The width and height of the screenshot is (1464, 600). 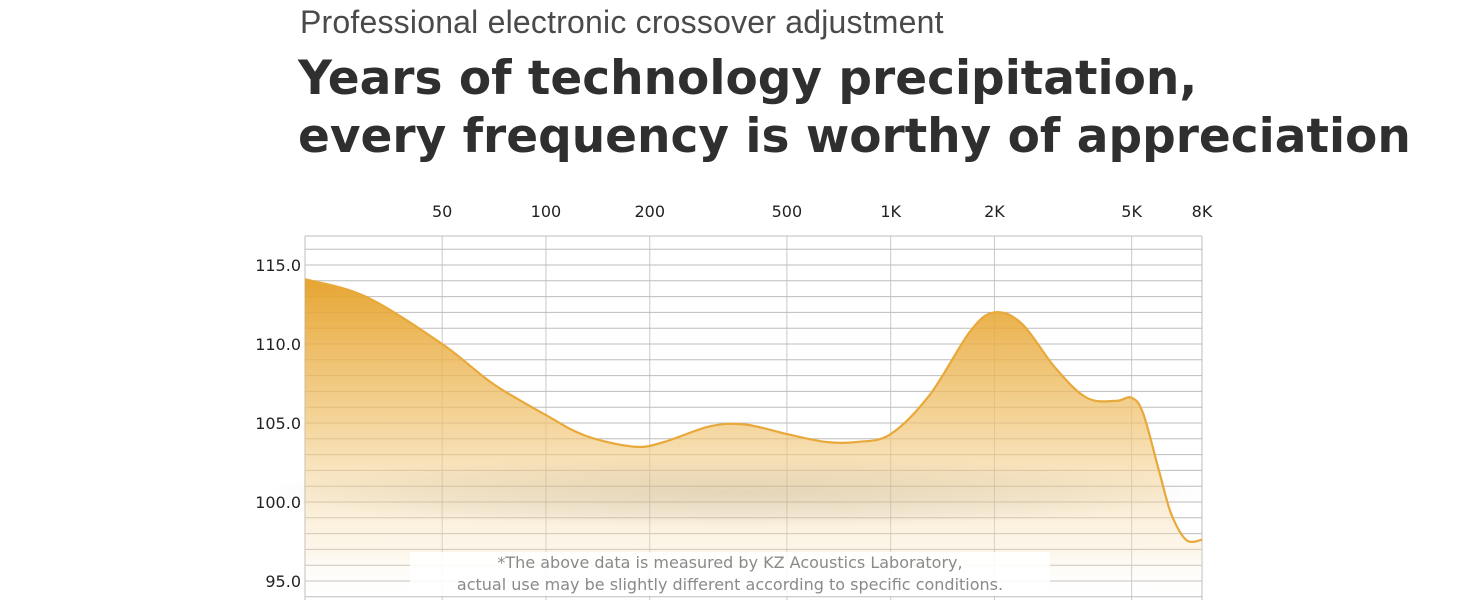 What do you see at coordinates (822, 211) in the screenshot?
I see `x-axis-labels: 50 100 200 500 1K 2K 5K 8K` at bounding box center [822, 211].